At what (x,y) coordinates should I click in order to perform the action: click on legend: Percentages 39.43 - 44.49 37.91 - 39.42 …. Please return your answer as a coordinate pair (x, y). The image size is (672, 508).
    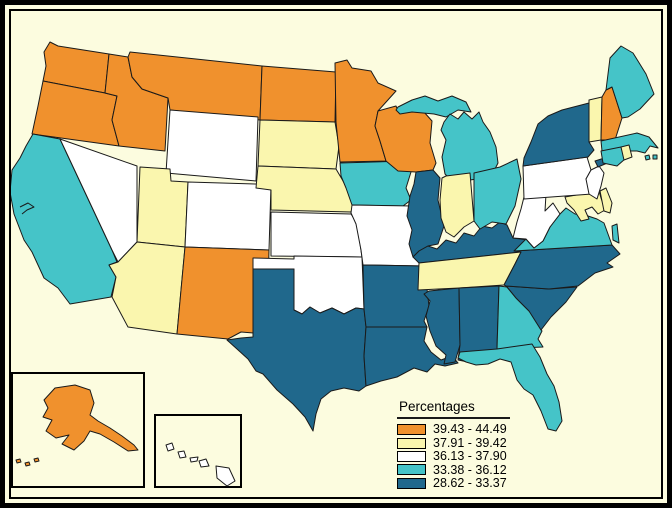
    Looking at the image, I should click on (453, 444).